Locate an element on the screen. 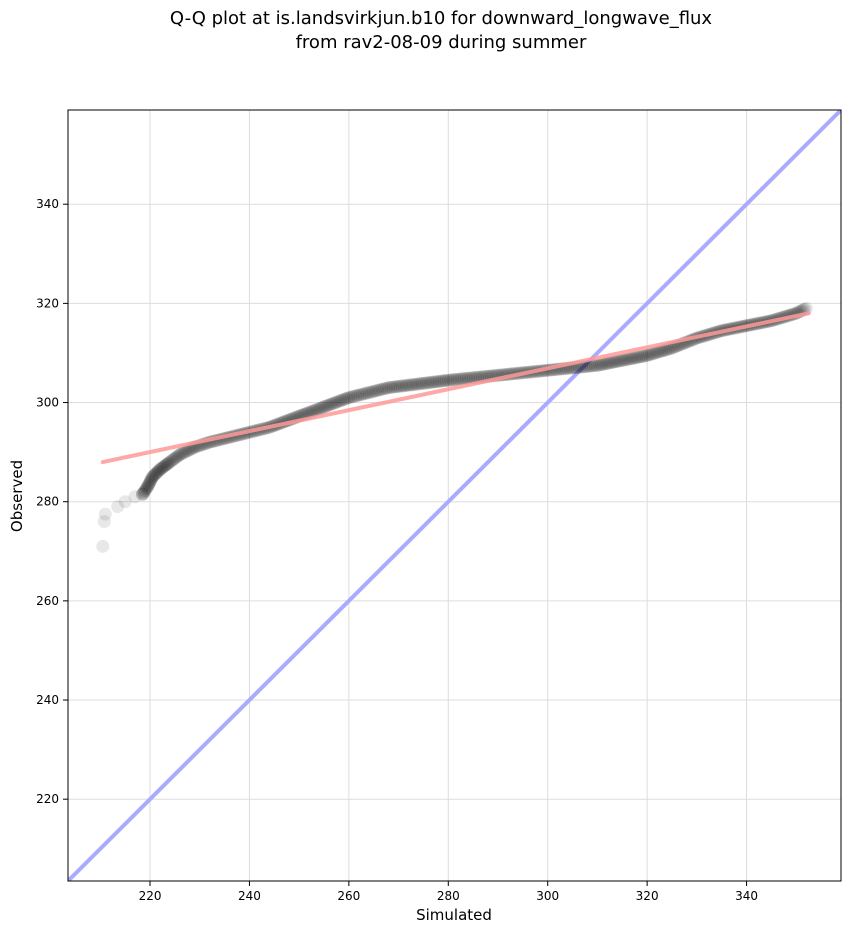  x-tick-label: 320 is located at coordinates (647, 896).